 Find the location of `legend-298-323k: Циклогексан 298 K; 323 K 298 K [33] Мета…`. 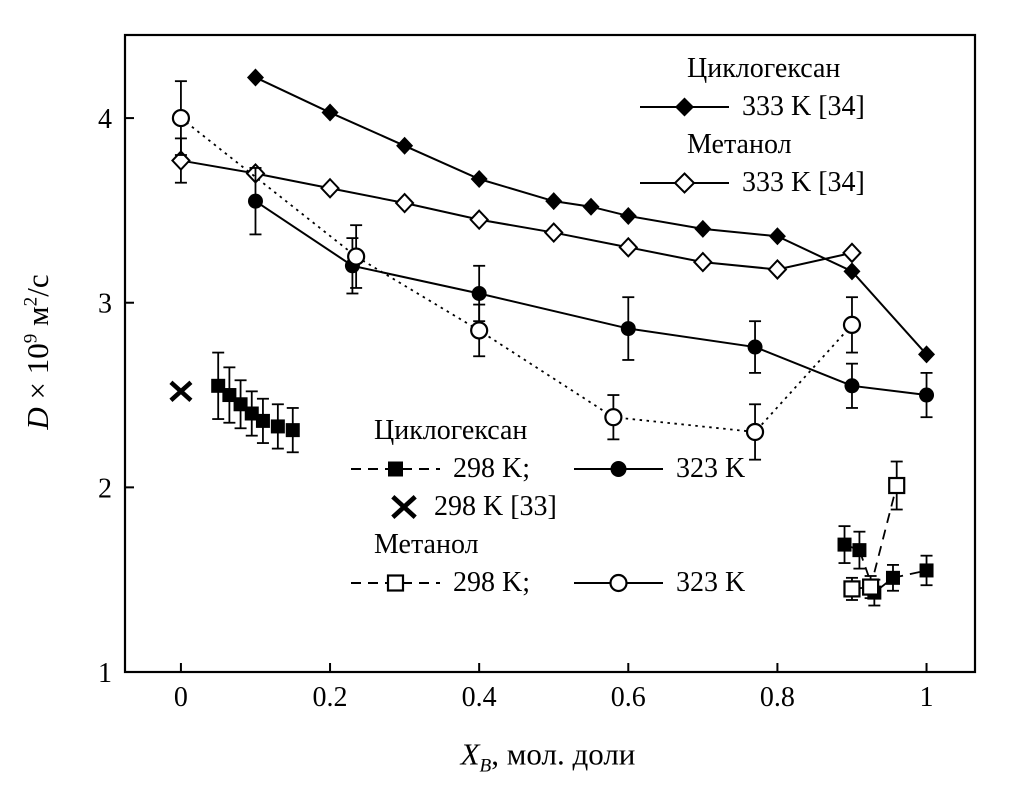

legend-298-323k: Циклогексан 298 K; 323 K 298 K [33] Мета… is located at coordinates (546, 507).